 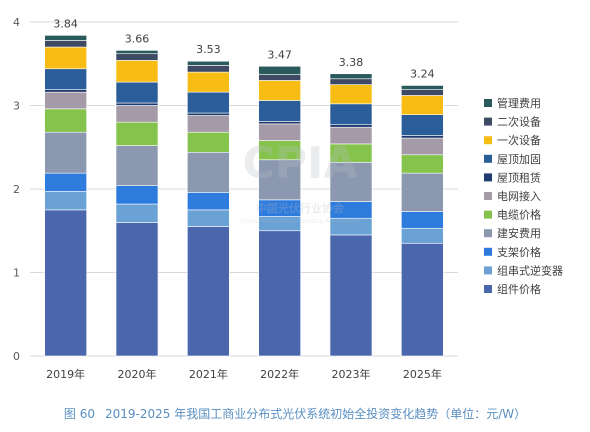 I want to click on y-tick-label: 1, so click(x=16, y=273).